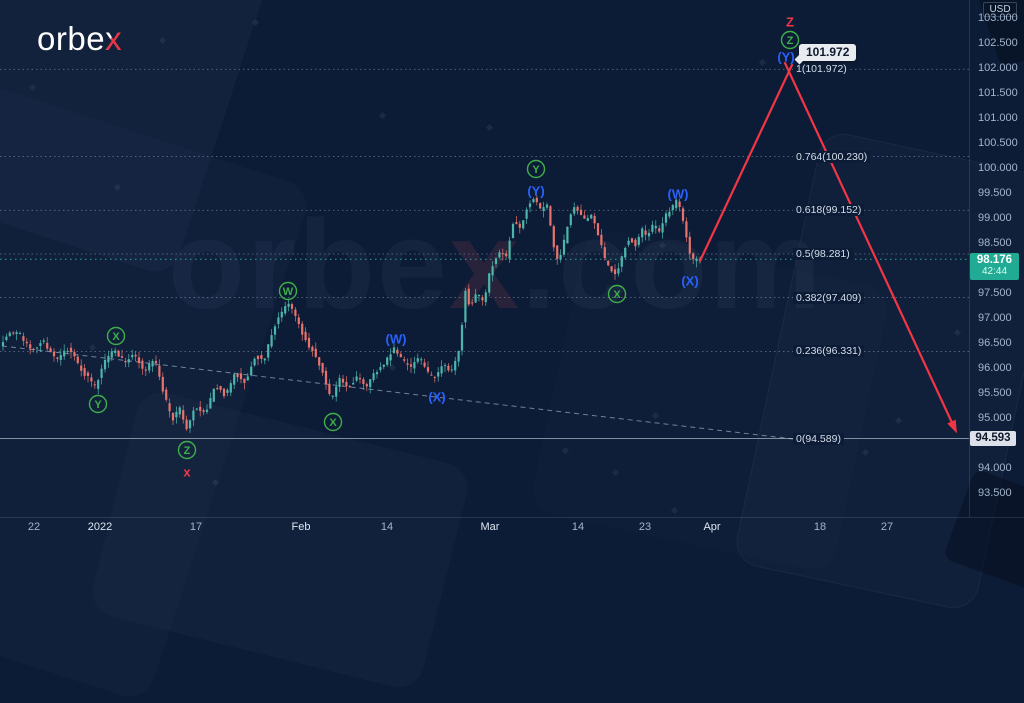  Describe the element at coordinates (397, 392) in the screenshot. I see `trendline` at that location.